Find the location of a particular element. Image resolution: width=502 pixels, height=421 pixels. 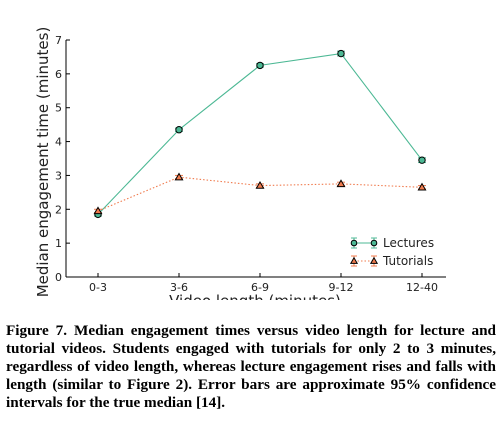

legend-label: Tutorials is located at coordinates (407, 261).